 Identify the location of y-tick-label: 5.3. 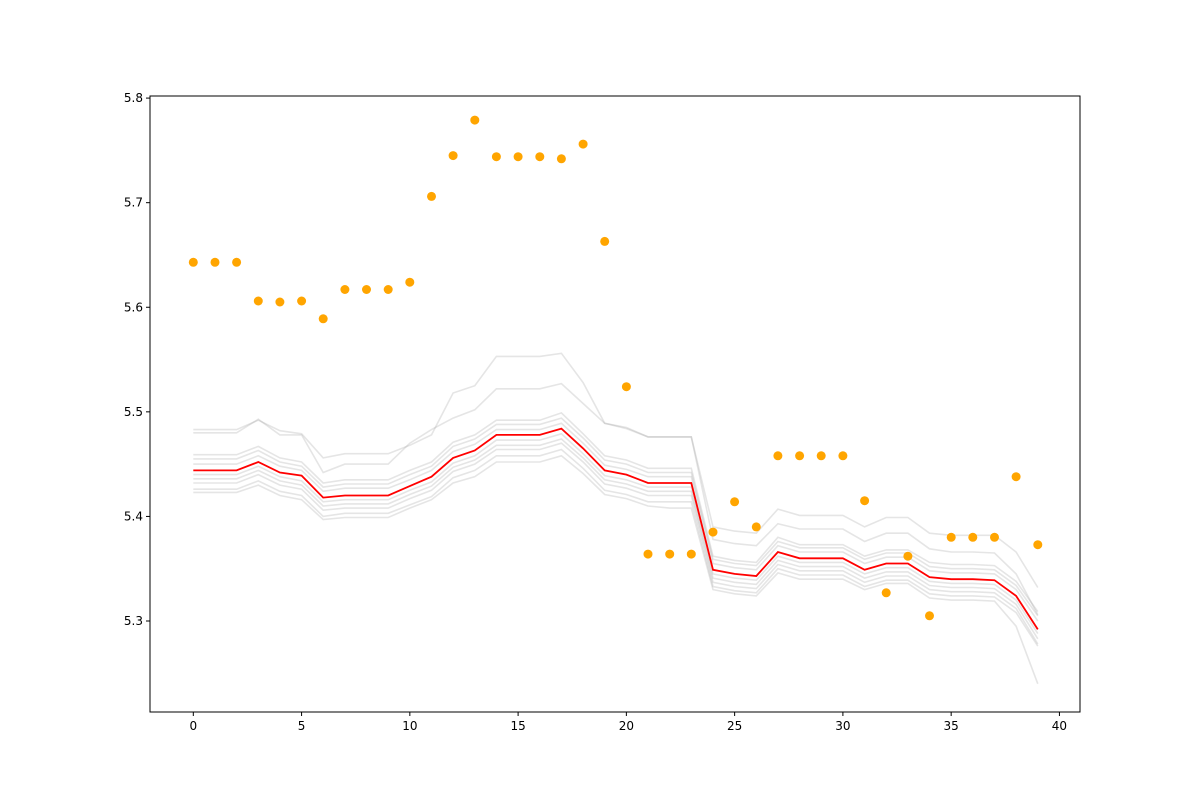
(133, 621).